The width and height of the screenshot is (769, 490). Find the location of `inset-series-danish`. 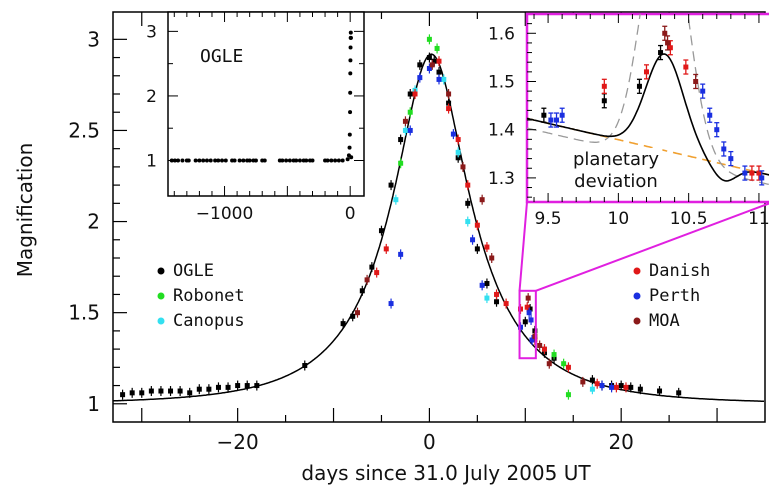

inset-series-danish is located at coordinates (681, 110).